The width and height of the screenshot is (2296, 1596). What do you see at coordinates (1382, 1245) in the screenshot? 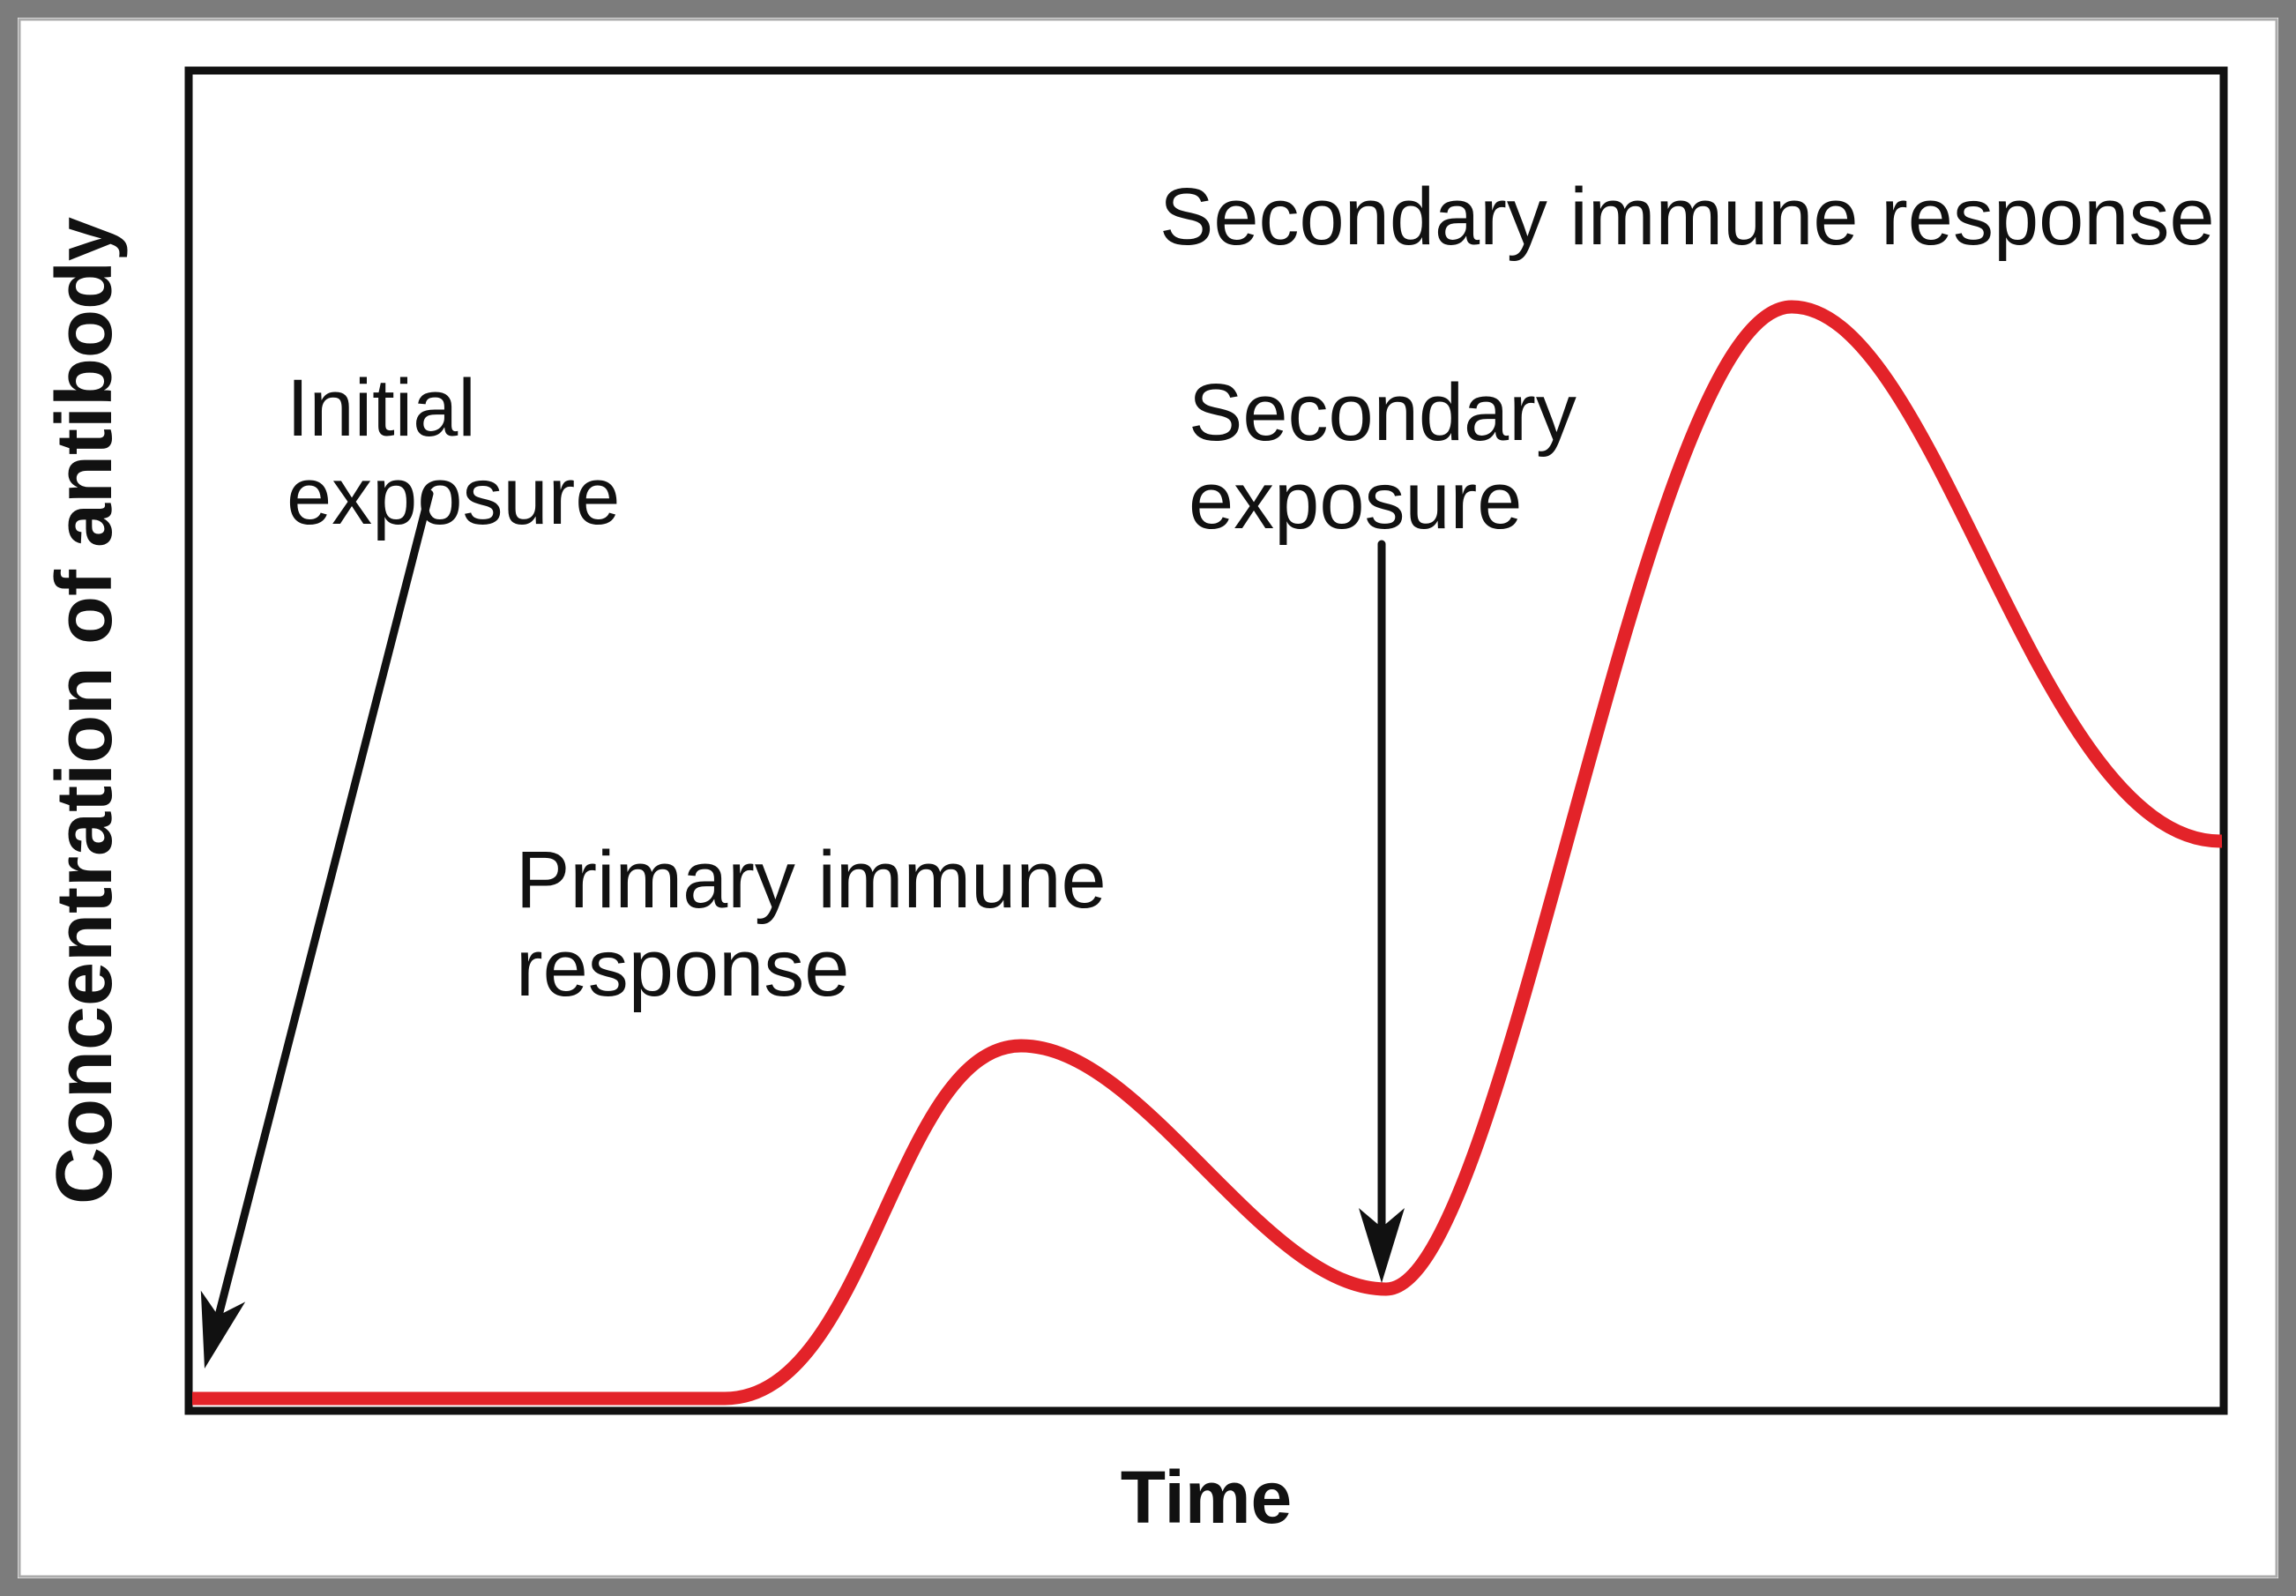
I see `secondary-exposure-arrowhead` at bounding box center [1382, 1245].